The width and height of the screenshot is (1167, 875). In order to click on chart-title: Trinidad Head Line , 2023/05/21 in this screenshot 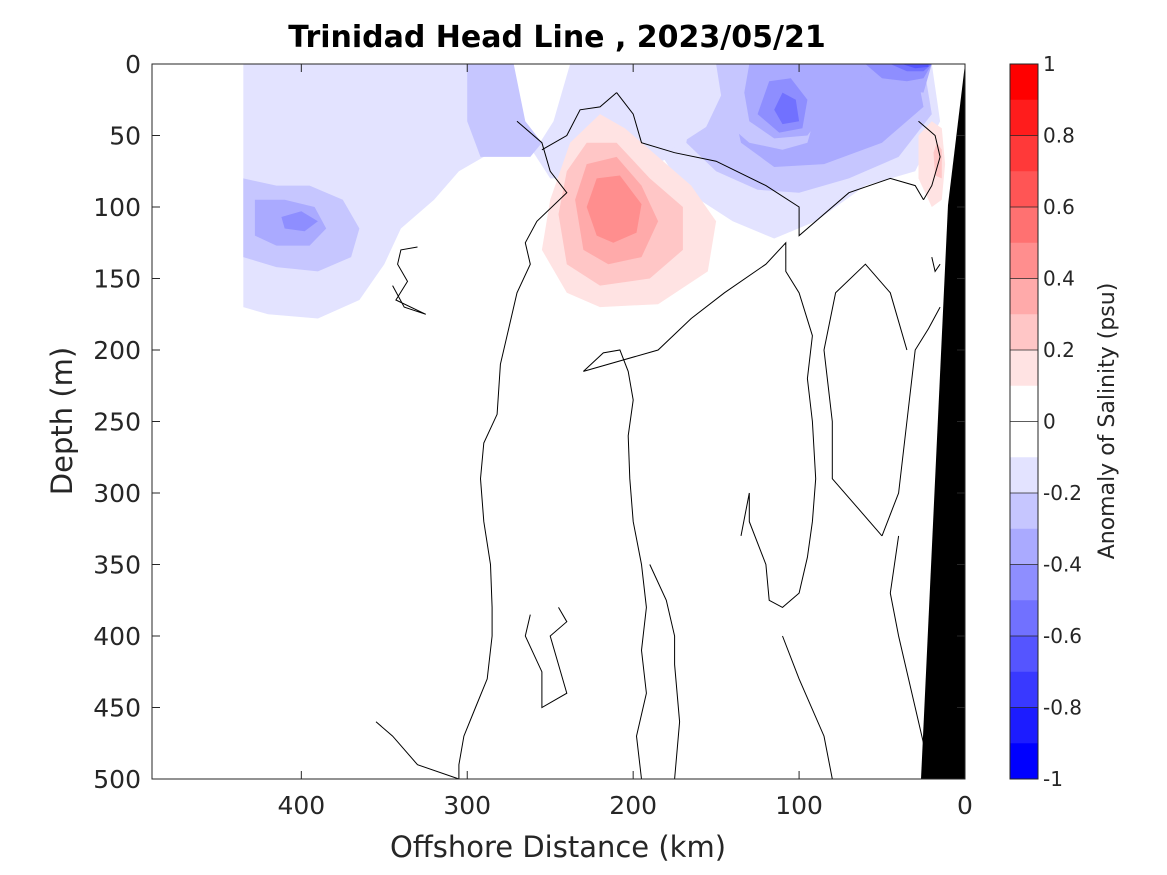, I will do `click(556, 37)`.